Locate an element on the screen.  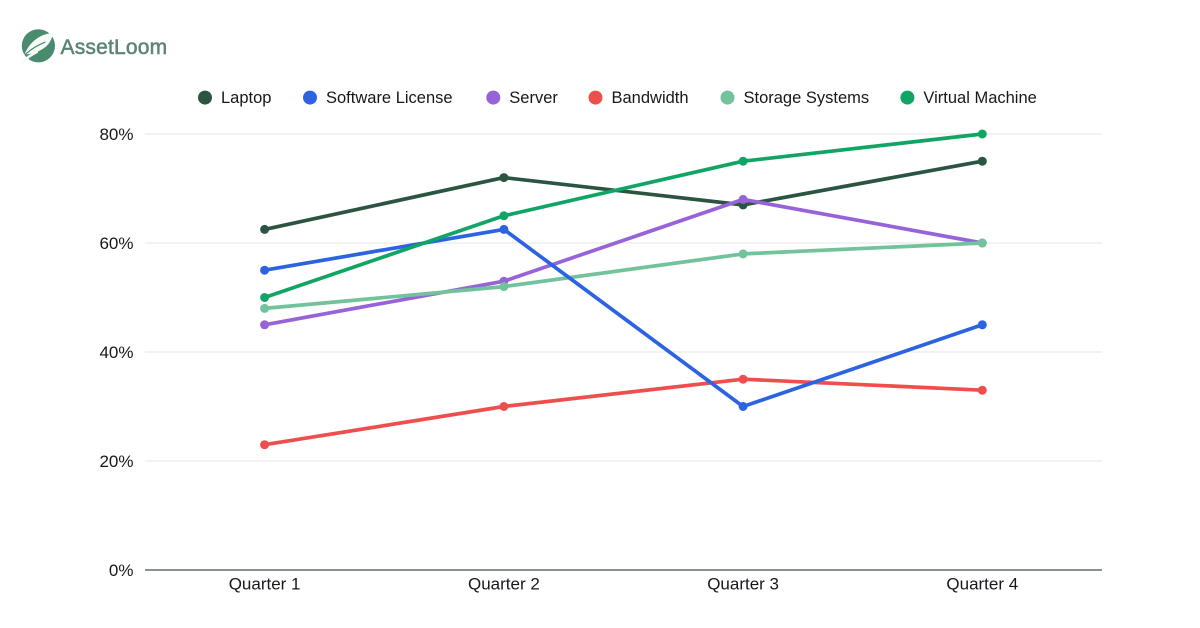
svg-text: 20% is located at coordinates (116, 461).